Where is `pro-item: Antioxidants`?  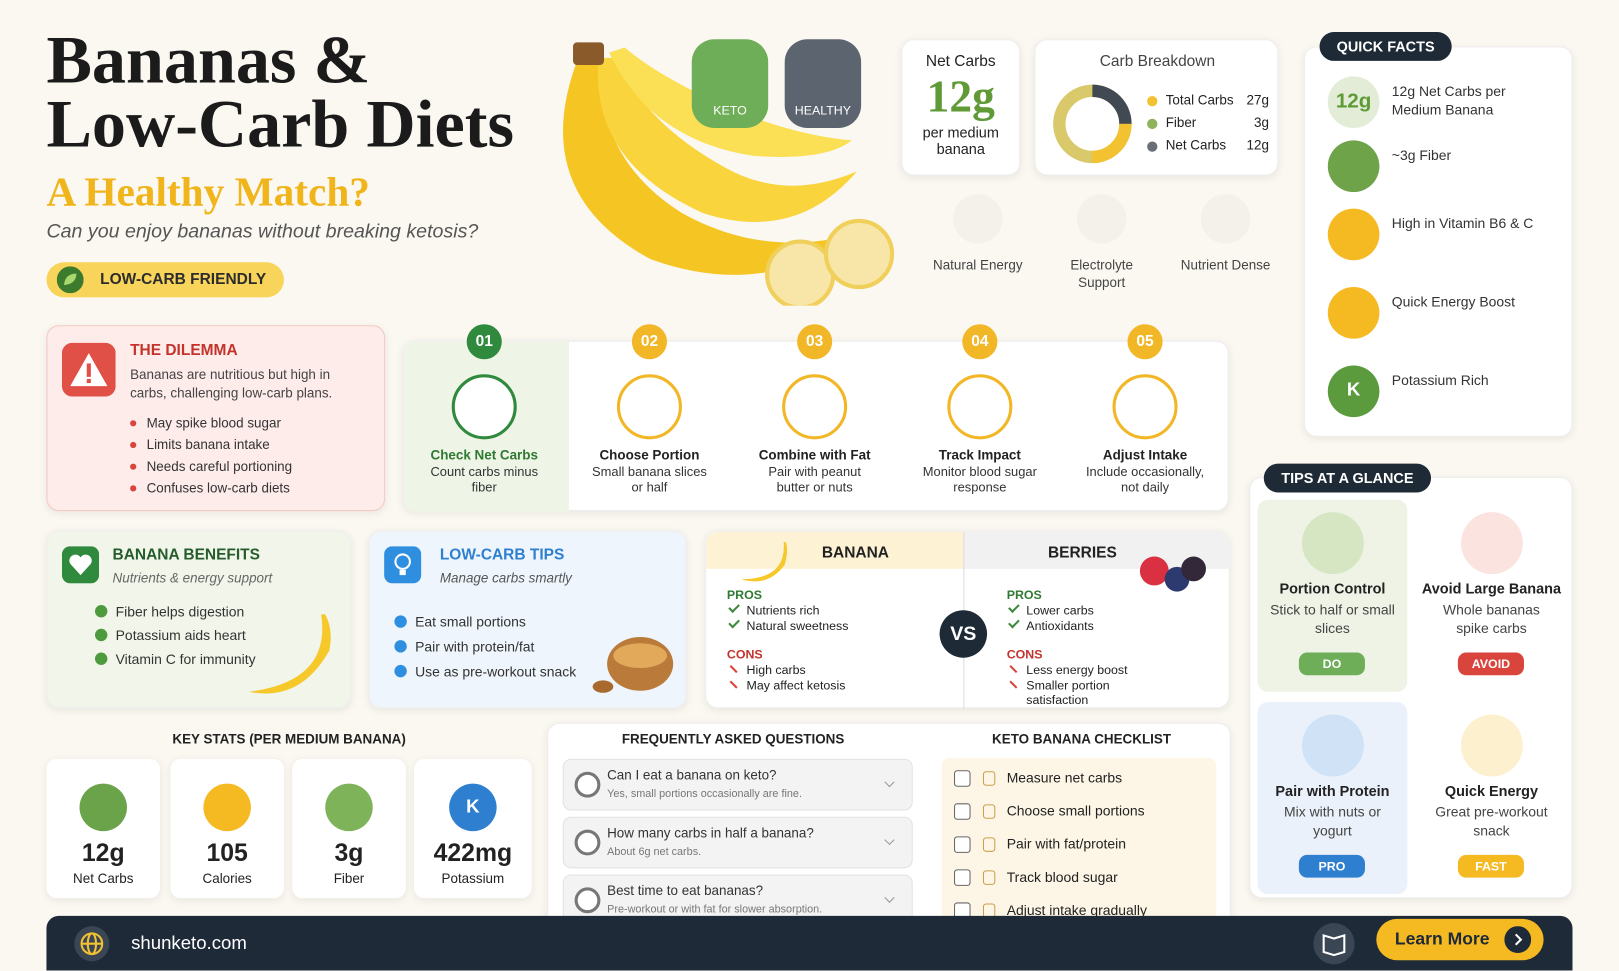 pro-item: Antioxidants is located at coordinates (1060, 625).